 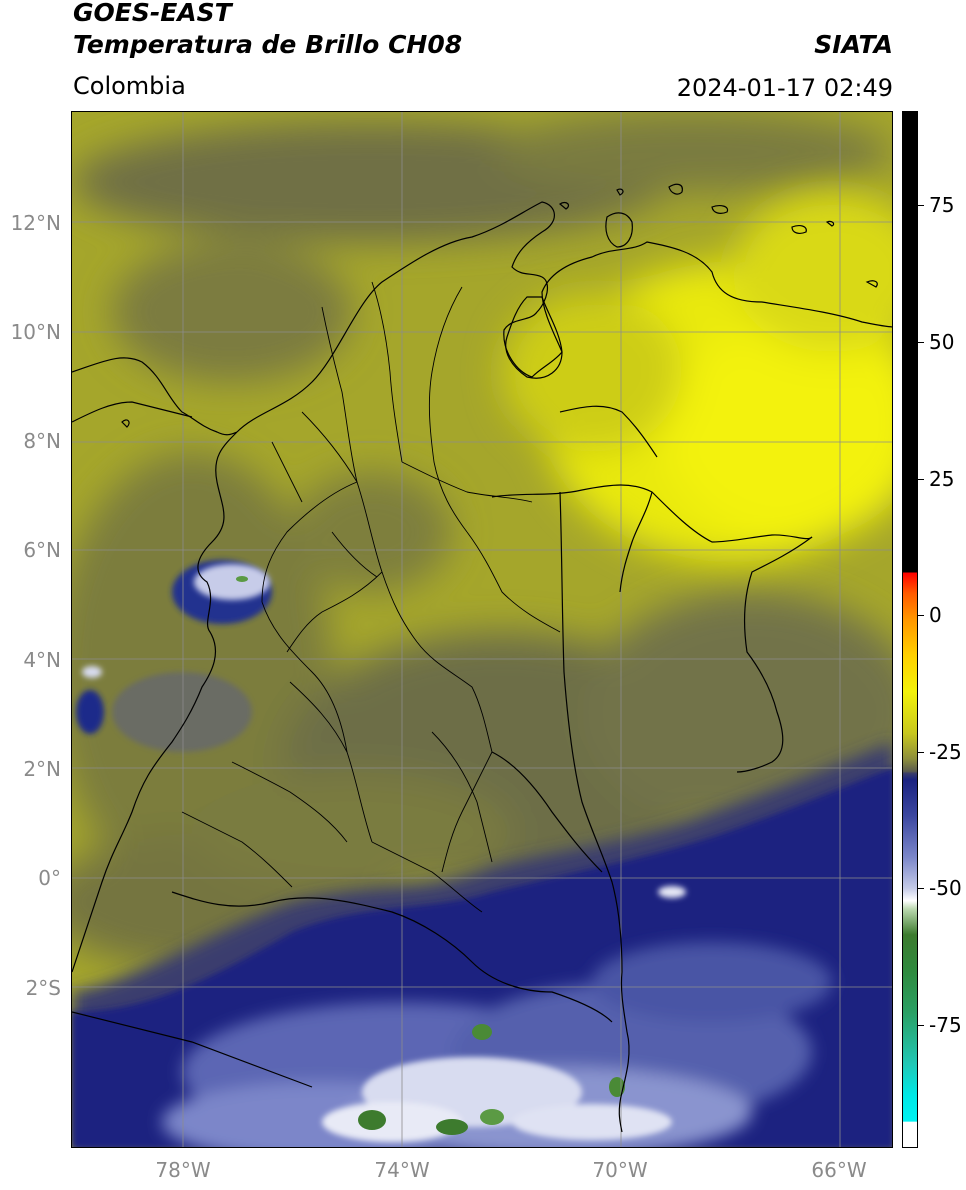 What do you see at coordinates (942, 342) in the screenshot?
I see `colorbar-label-50: 50` at bounding box center [942, 342].